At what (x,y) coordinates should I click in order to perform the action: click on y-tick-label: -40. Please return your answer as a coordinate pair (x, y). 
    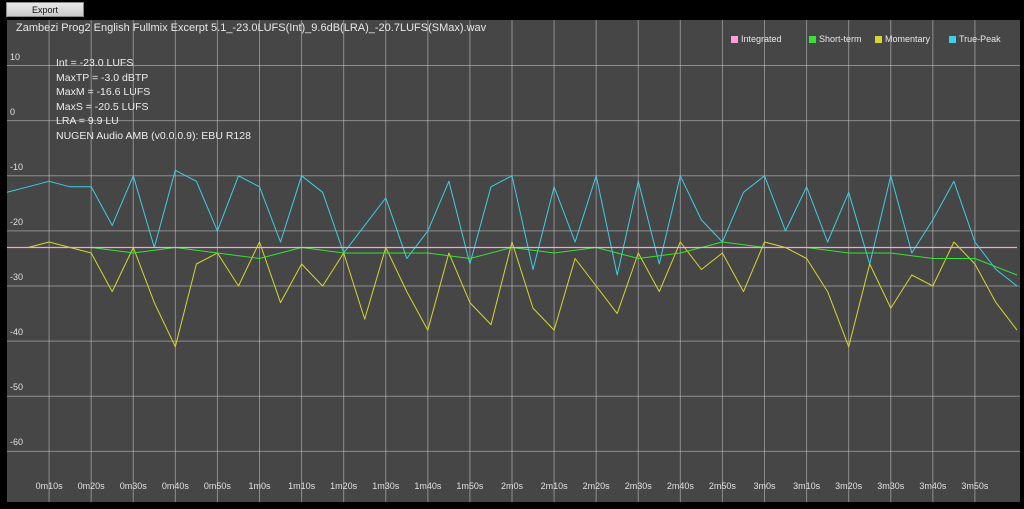
    Looking at the image, I should click on (17, 332).